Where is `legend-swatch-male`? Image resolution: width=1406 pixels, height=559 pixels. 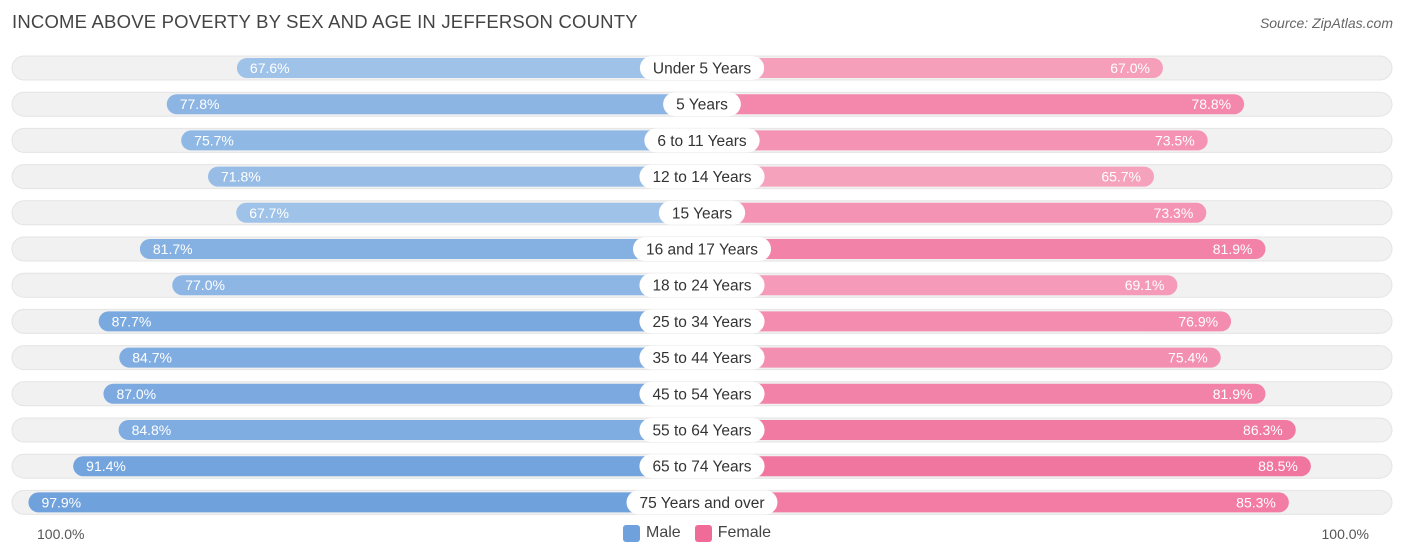 legend-swatch-male is located at coordinates (631, 533).